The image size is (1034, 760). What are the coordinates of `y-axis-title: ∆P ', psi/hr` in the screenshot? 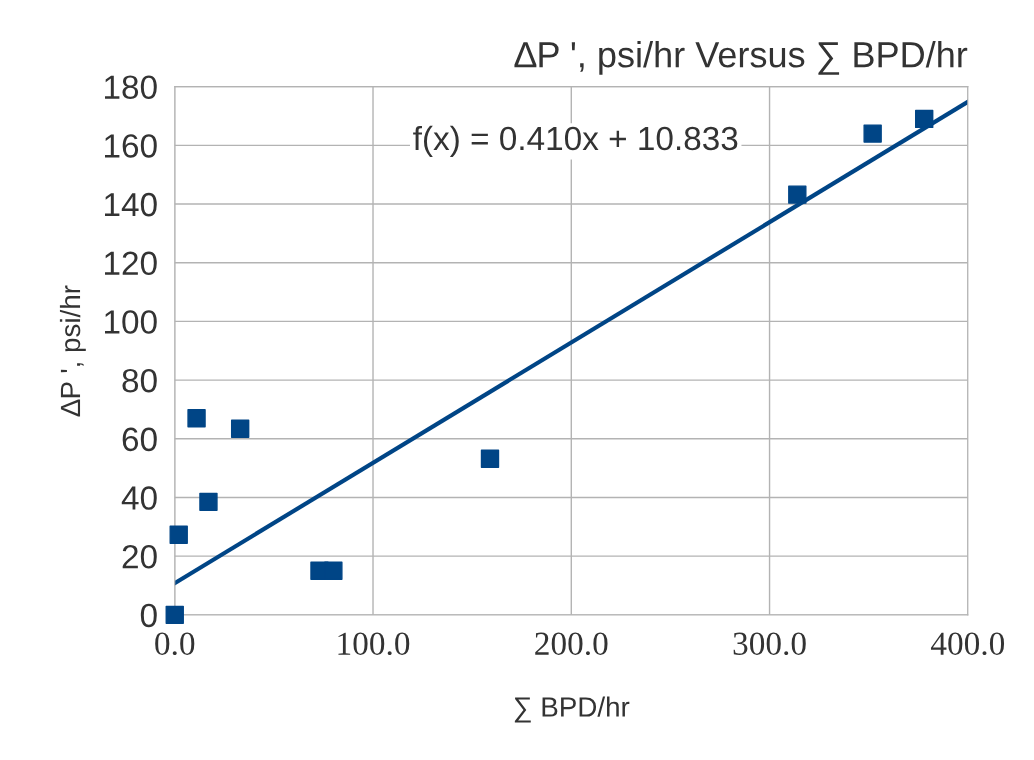 It's located at (72, 351).